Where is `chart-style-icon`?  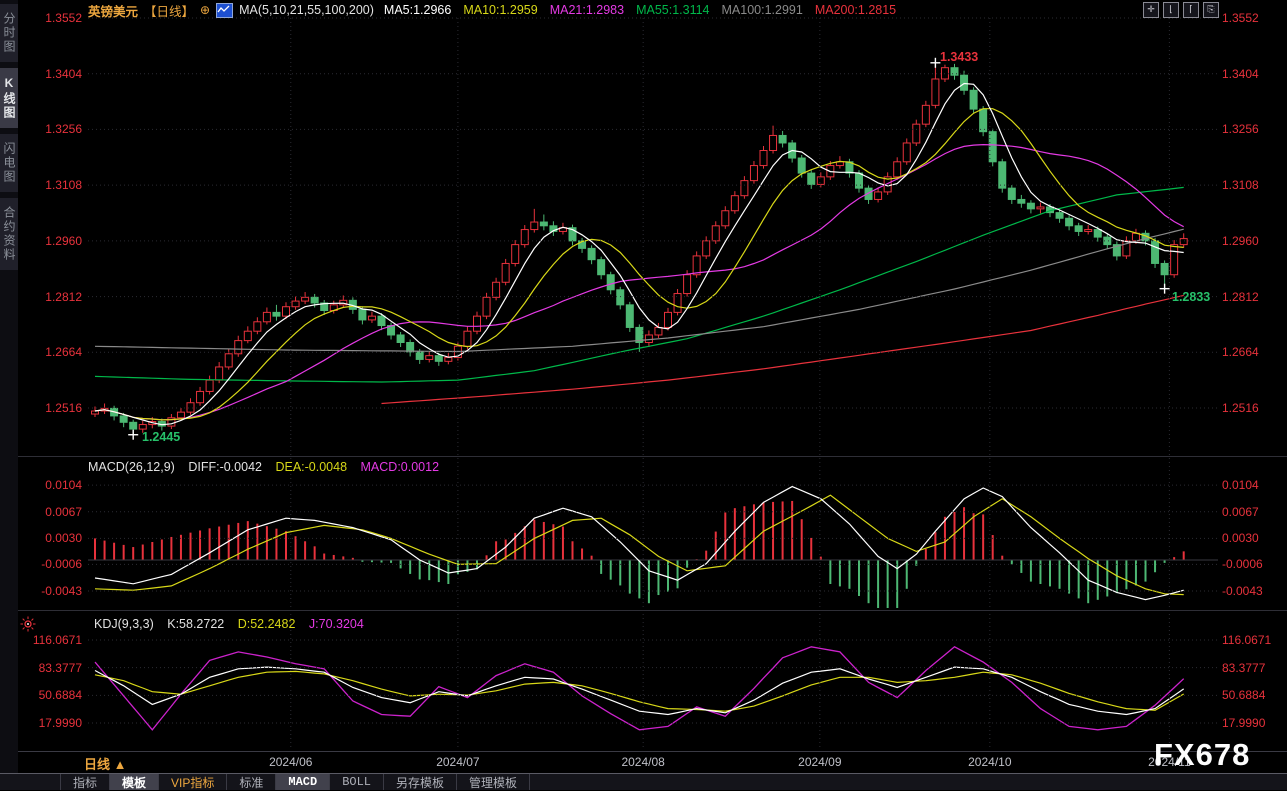 chart-style-icon is located at coordinates (225, 10).